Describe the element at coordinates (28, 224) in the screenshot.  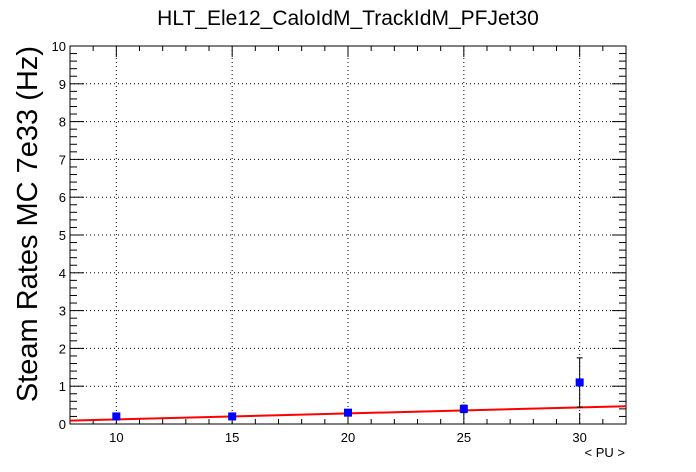
I see `y-axis-label: Steam Rates MC 7e33 (Hz)` at that location.